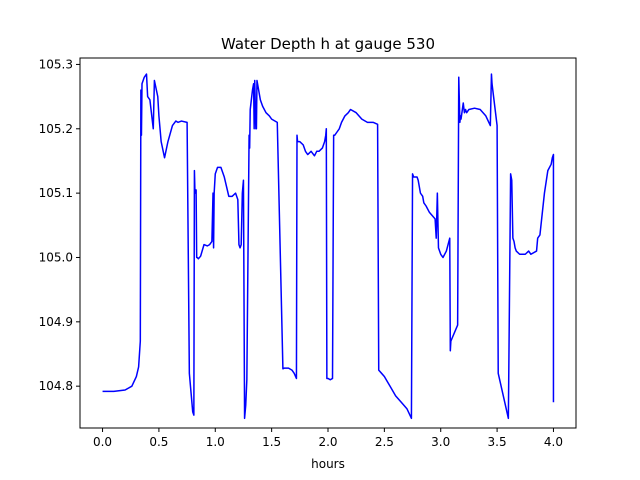 This screenshot has height=480, width=640. I want to click on chart-title: Water Depth h at gauge 530, so click(328, 44).